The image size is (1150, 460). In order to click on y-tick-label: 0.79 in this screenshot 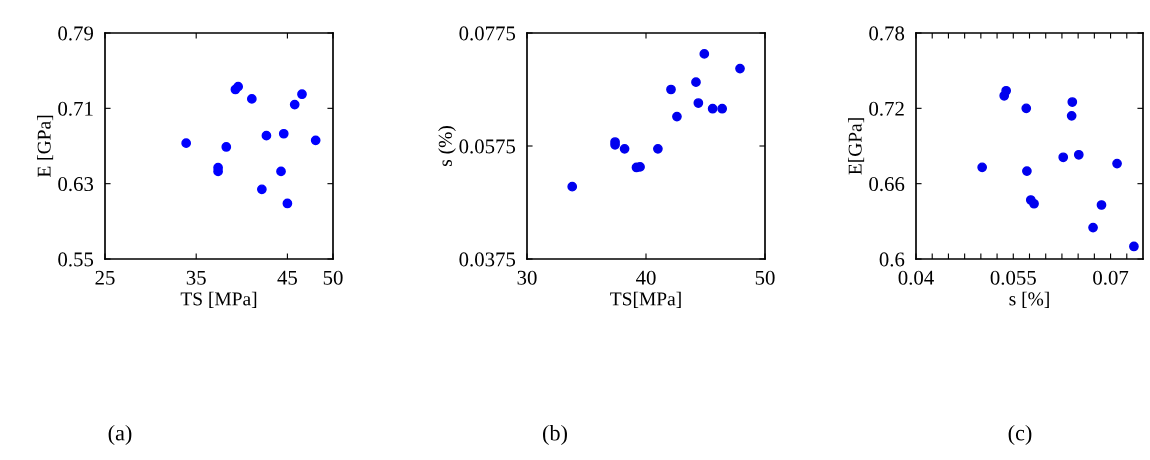, I will do `click(76, 33)`.